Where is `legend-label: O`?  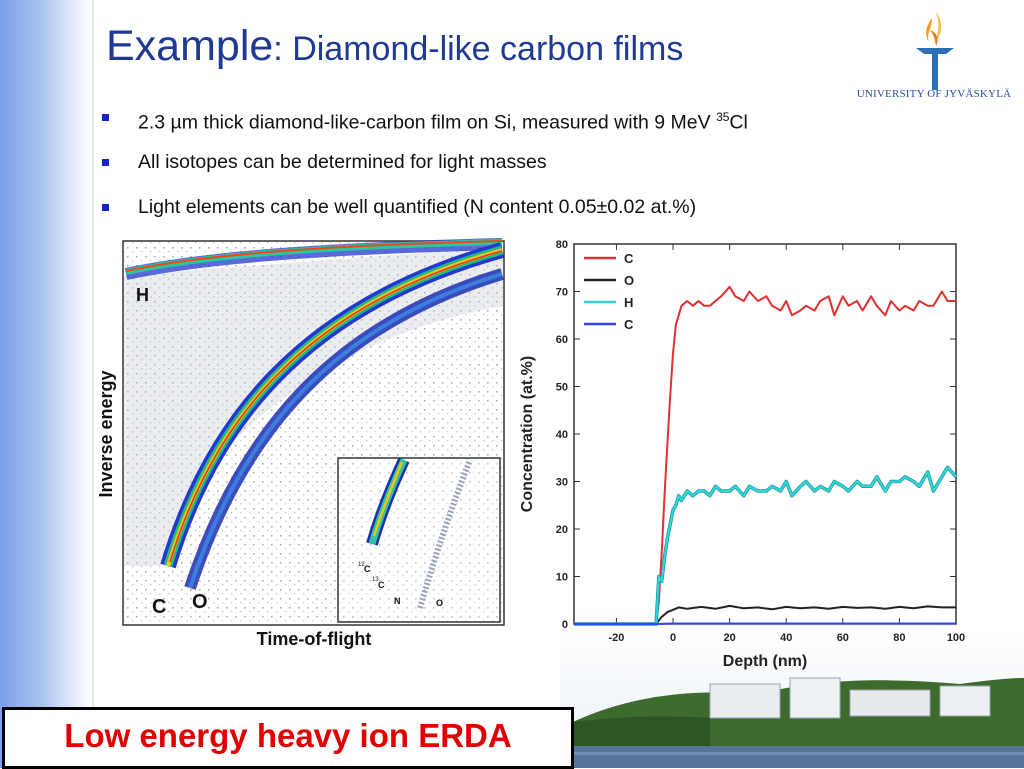 legend-label: O is located at coordinates (629, 280).